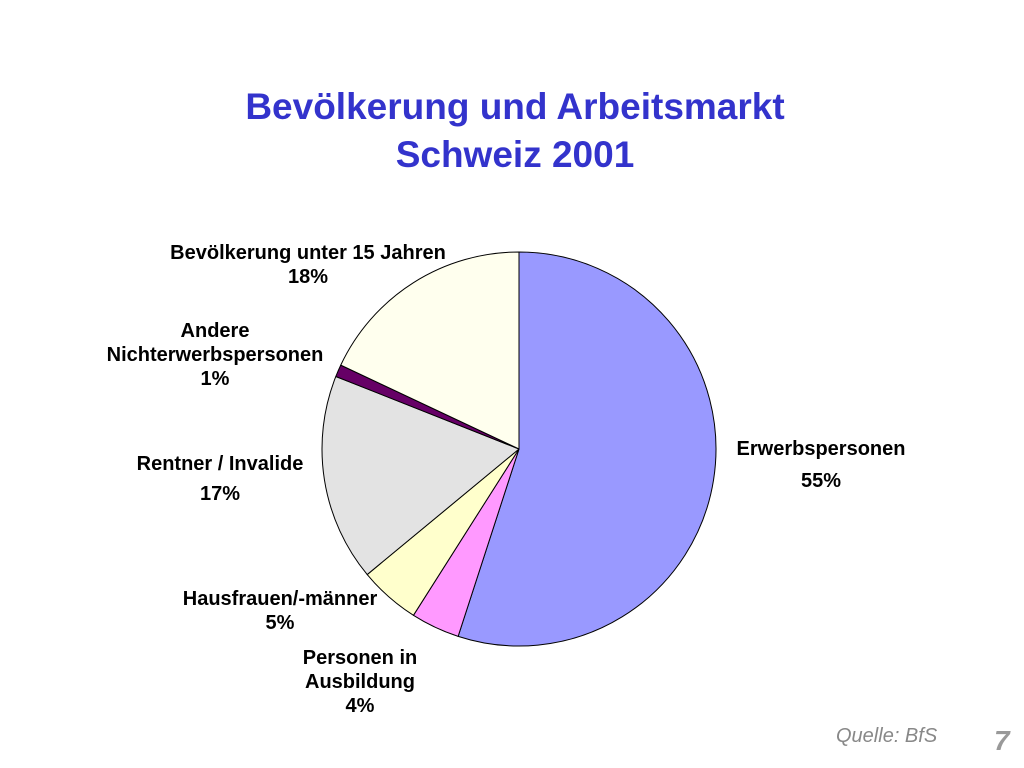  I want to click on slice-label-rentner-invalide: Rentner / Invalide 17%, so click(220, 479).